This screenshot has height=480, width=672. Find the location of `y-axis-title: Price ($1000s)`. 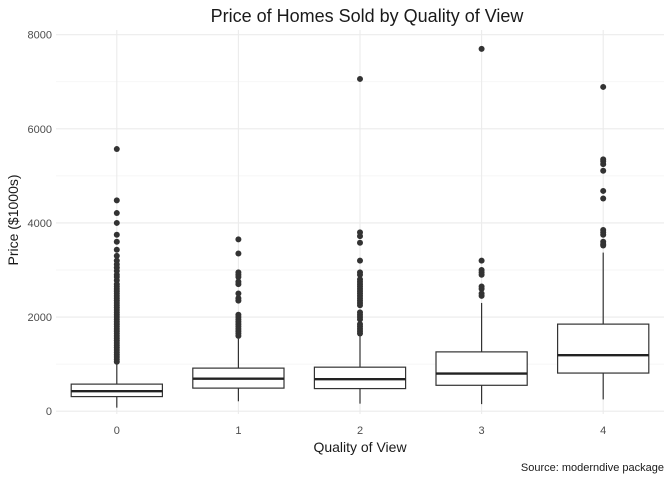

y-axis-title: Price ($1000s) is located at coordinates (13, 219).